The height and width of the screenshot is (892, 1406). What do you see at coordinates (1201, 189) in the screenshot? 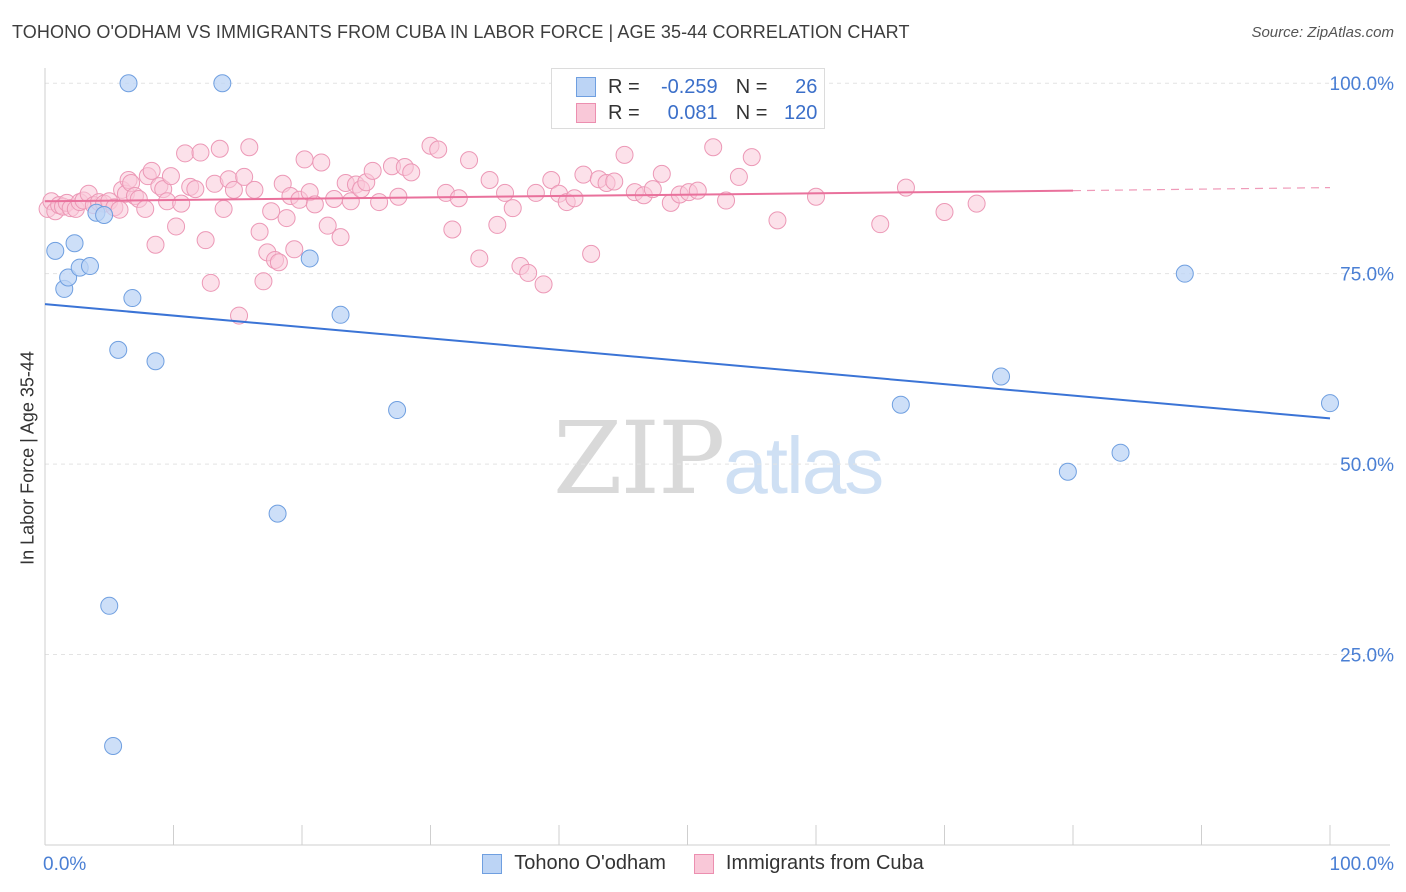
I see `cuba-trendline-extension` at bounding box center [1201, 189].